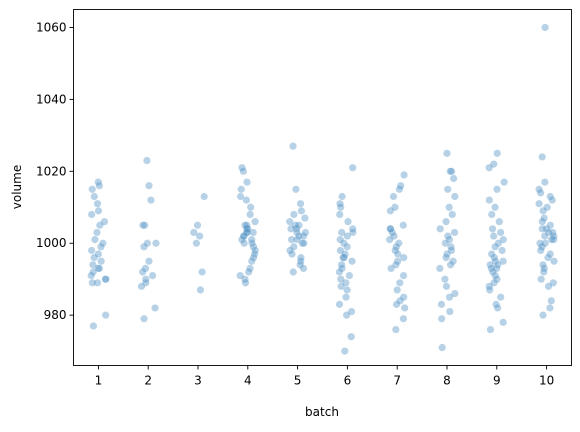 This screenshot has width=580, height=432. I want to click on x-tick-label: 4, so click(248, 381).